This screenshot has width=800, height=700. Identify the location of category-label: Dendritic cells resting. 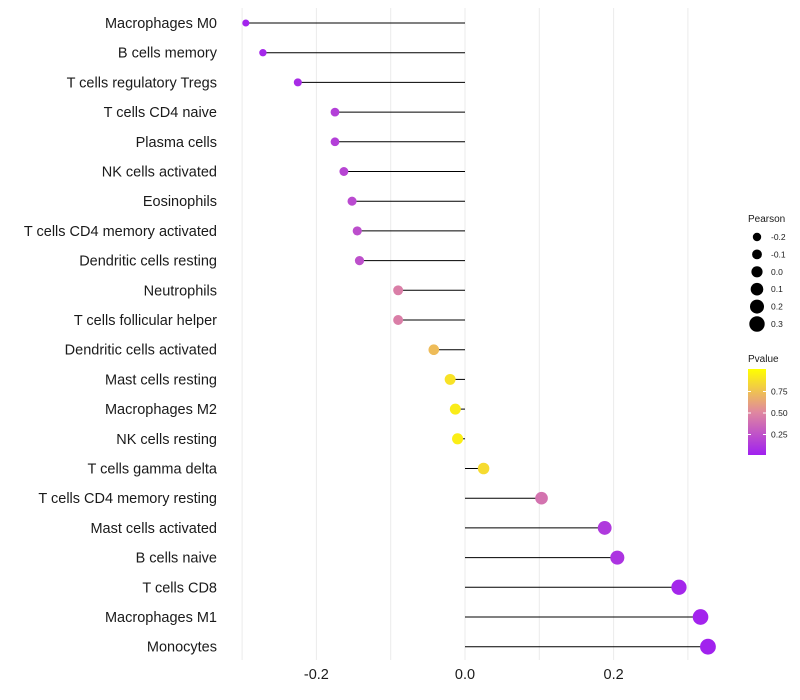
(148, 262).